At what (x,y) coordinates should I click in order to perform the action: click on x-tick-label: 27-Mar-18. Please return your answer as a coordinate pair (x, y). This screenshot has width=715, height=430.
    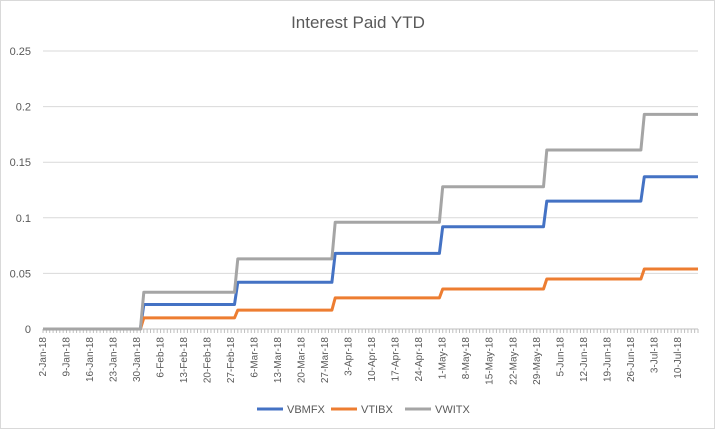
    Looking at the image, I should click on (325, 360).